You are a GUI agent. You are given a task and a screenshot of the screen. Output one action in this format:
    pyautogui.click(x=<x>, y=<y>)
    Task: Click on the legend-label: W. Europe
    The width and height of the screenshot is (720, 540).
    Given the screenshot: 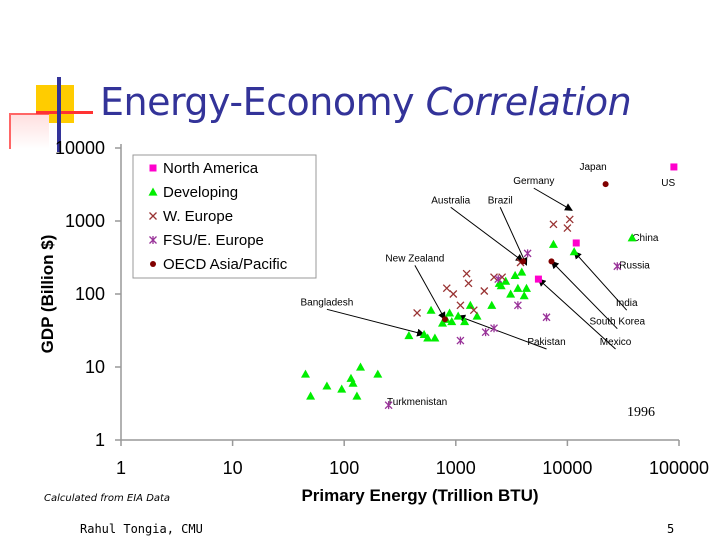 What is the action you would take?
    pyautogui.click(x=198, y=216)
    